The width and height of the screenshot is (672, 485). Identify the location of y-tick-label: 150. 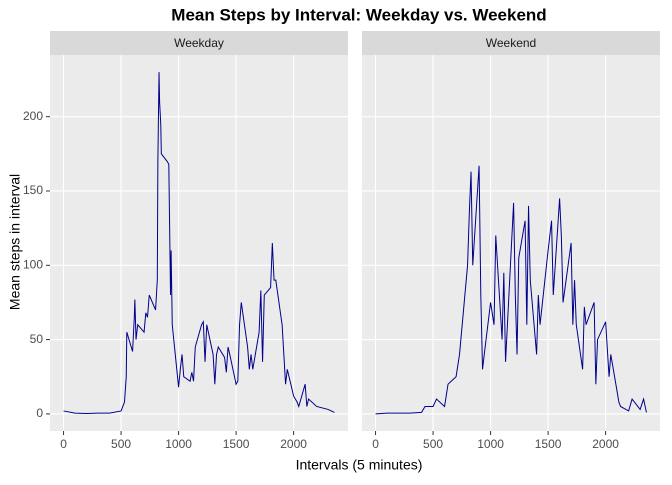
(33, 190).